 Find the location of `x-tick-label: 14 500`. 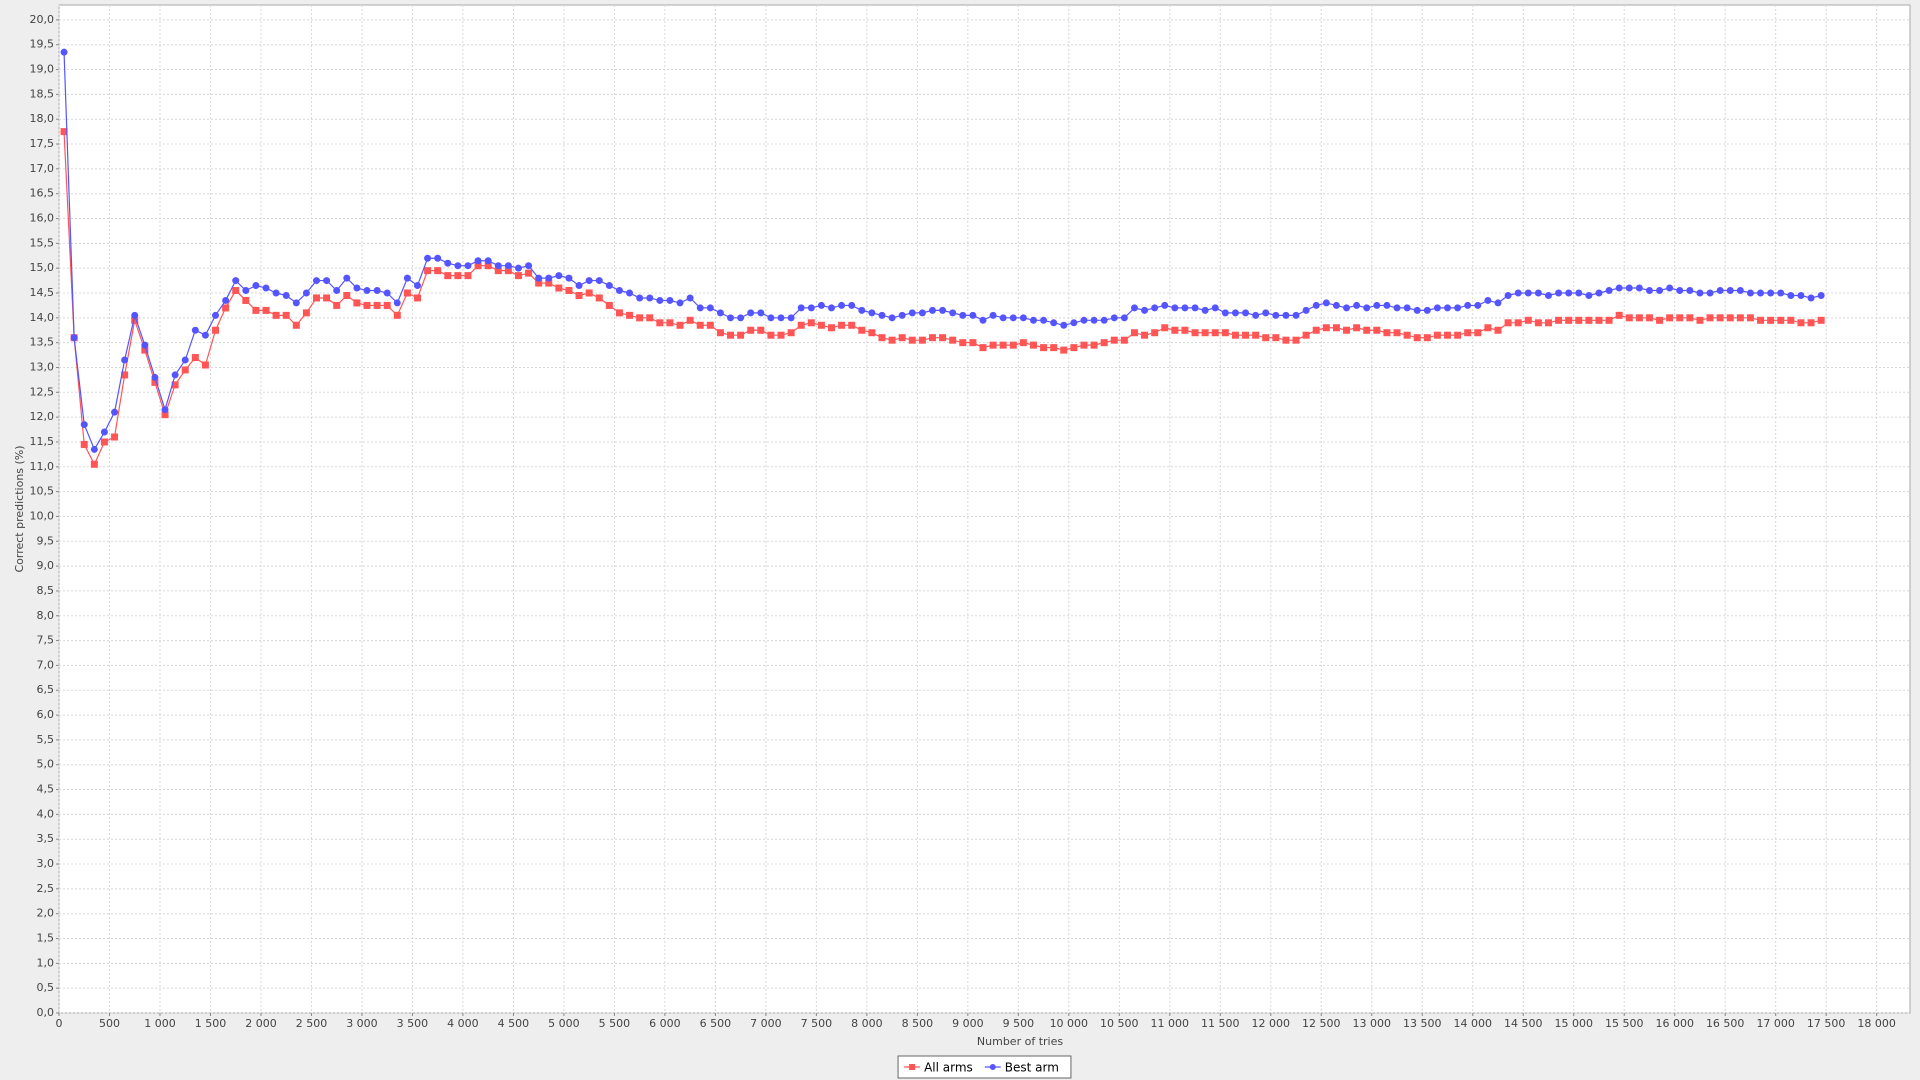

x-tick-label: 14 500 is located at coordinates (1523, 1023).